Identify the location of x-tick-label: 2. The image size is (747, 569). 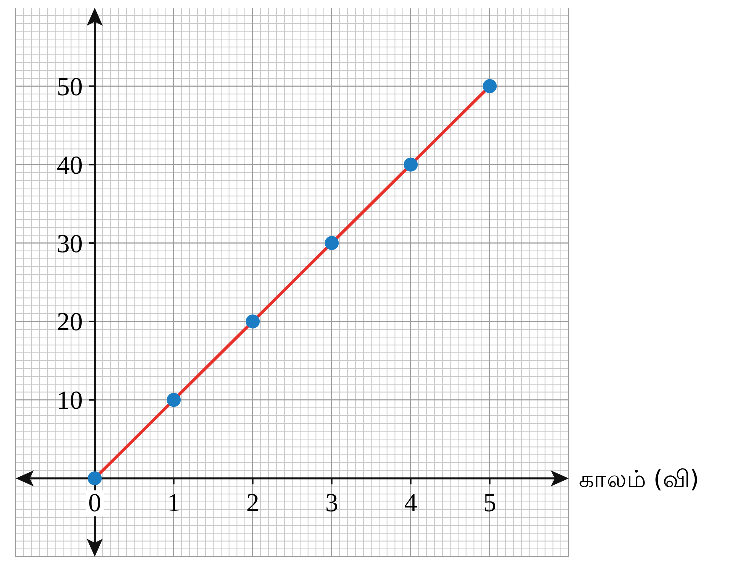
(253, 503).